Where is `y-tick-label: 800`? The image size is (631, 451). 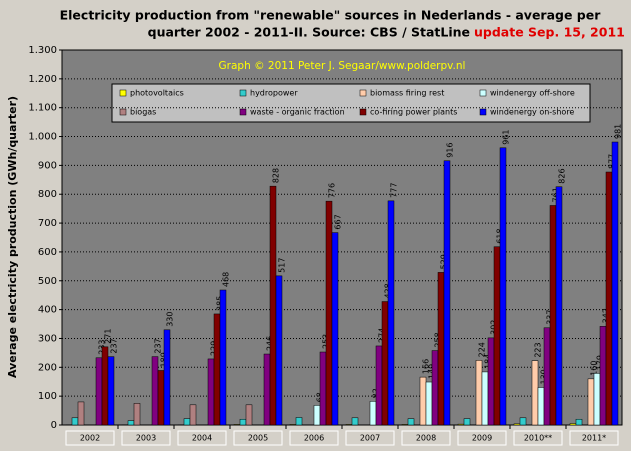
y-tick-label: 800 is located at coordinates (47, 194).